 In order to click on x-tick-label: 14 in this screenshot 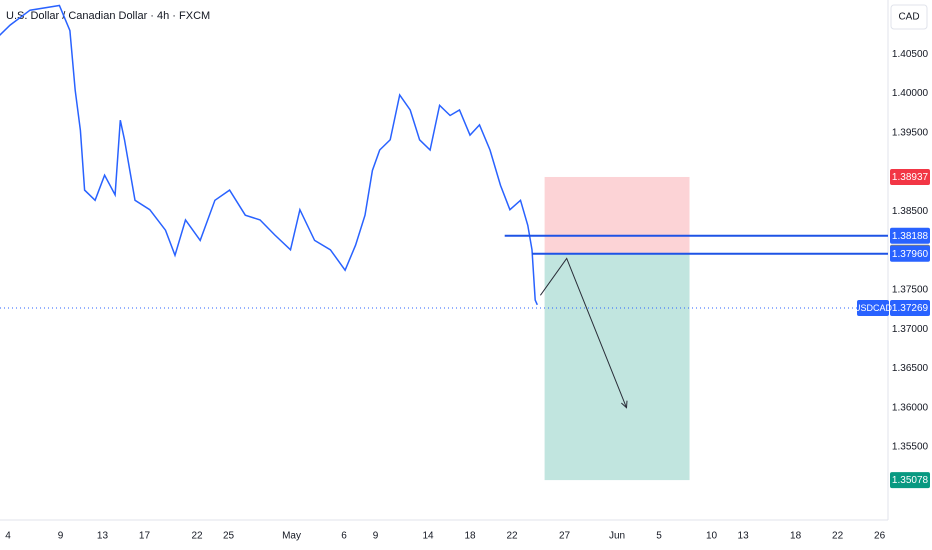, I will do `click(428, 536)`.